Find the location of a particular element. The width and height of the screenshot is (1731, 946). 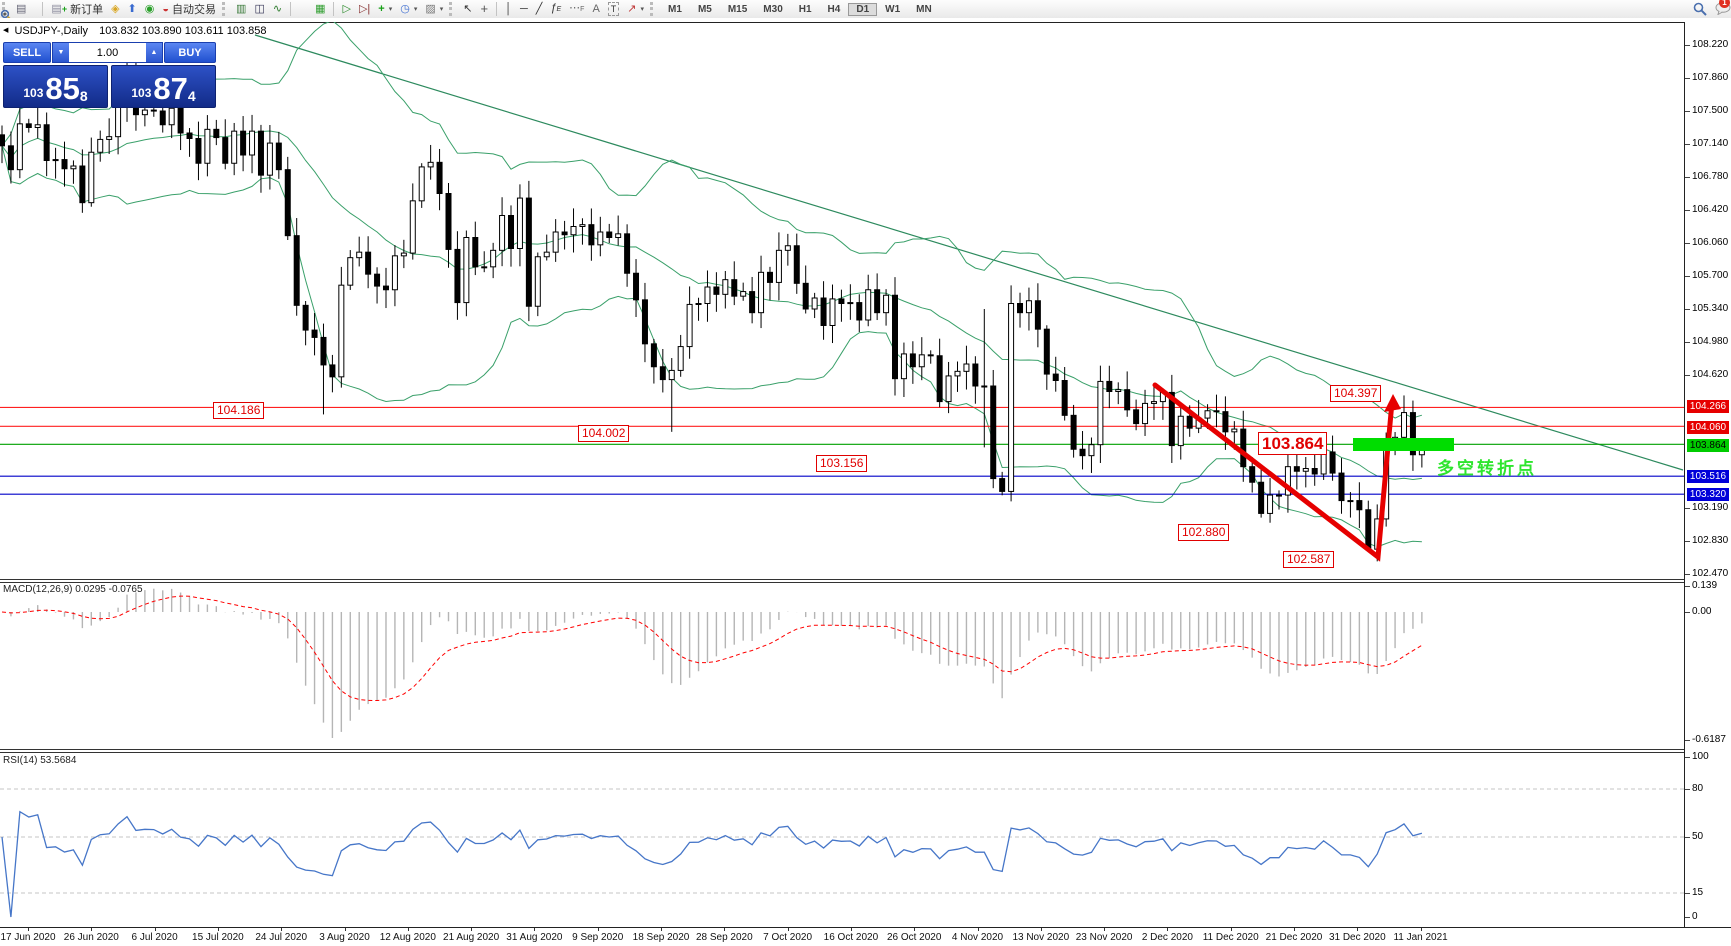

date-label: 28 Sep 2020 is located at coordinates (724, 937).